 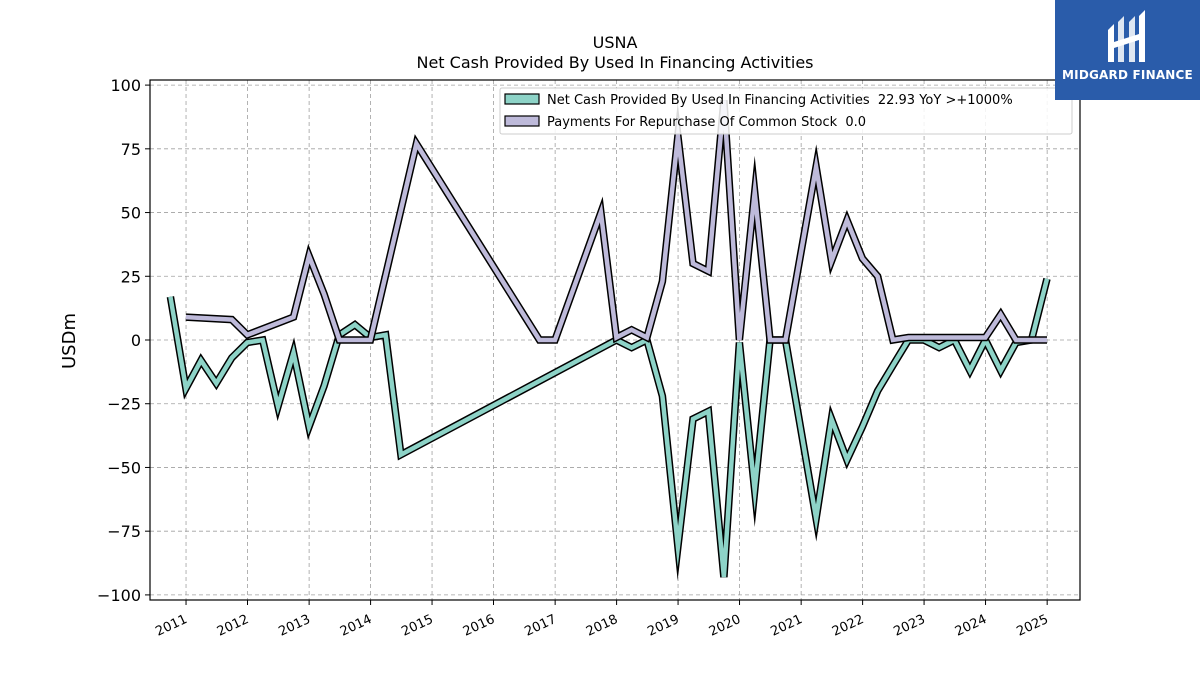 I want to click on y-tick-label: −50, so click(x=124, y=467).